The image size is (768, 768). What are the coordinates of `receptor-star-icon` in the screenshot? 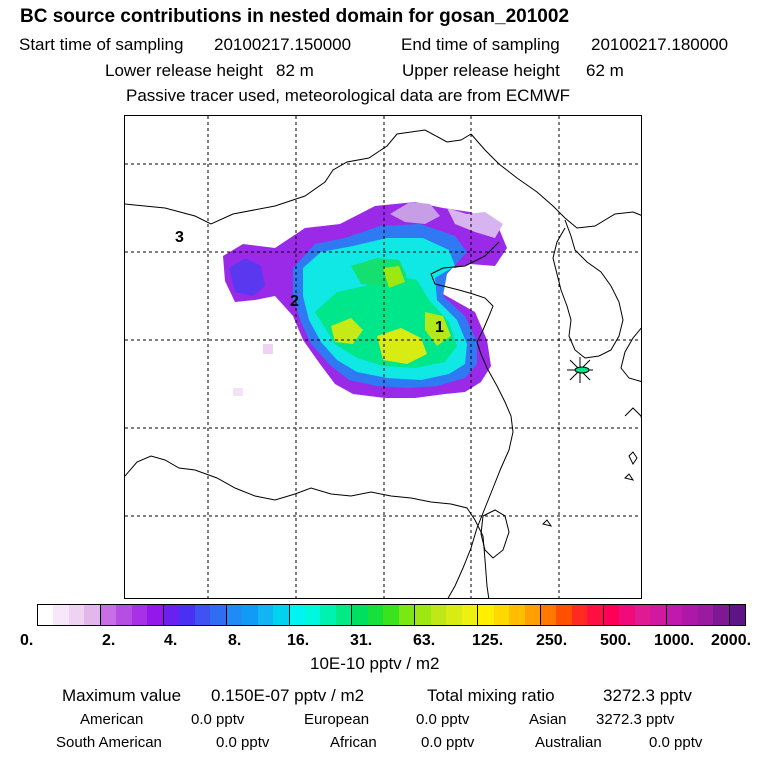 It's located at (580, 370).